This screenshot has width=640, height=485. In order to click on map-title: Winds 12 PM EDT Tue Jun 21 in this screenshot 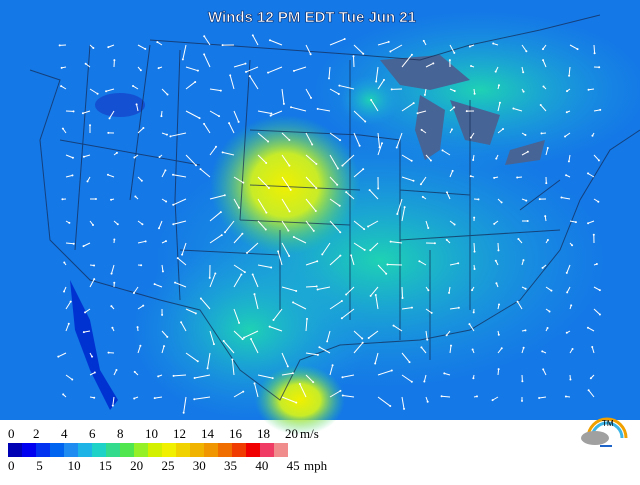, I will do `click(312, 17)`.